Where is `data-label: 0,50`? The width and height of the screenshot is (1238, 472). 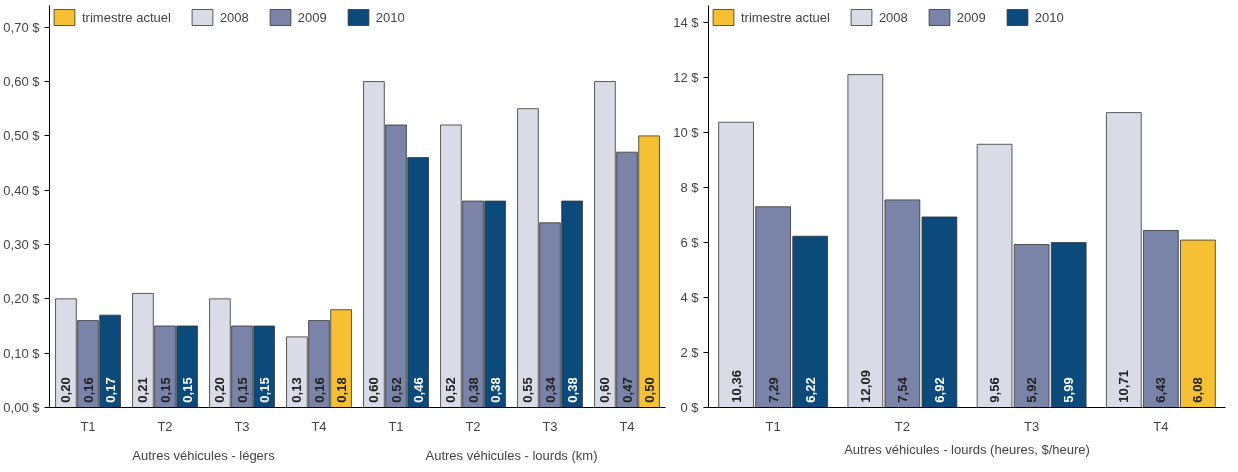 data-label: 0,50 is located at coordinates (649, 390).